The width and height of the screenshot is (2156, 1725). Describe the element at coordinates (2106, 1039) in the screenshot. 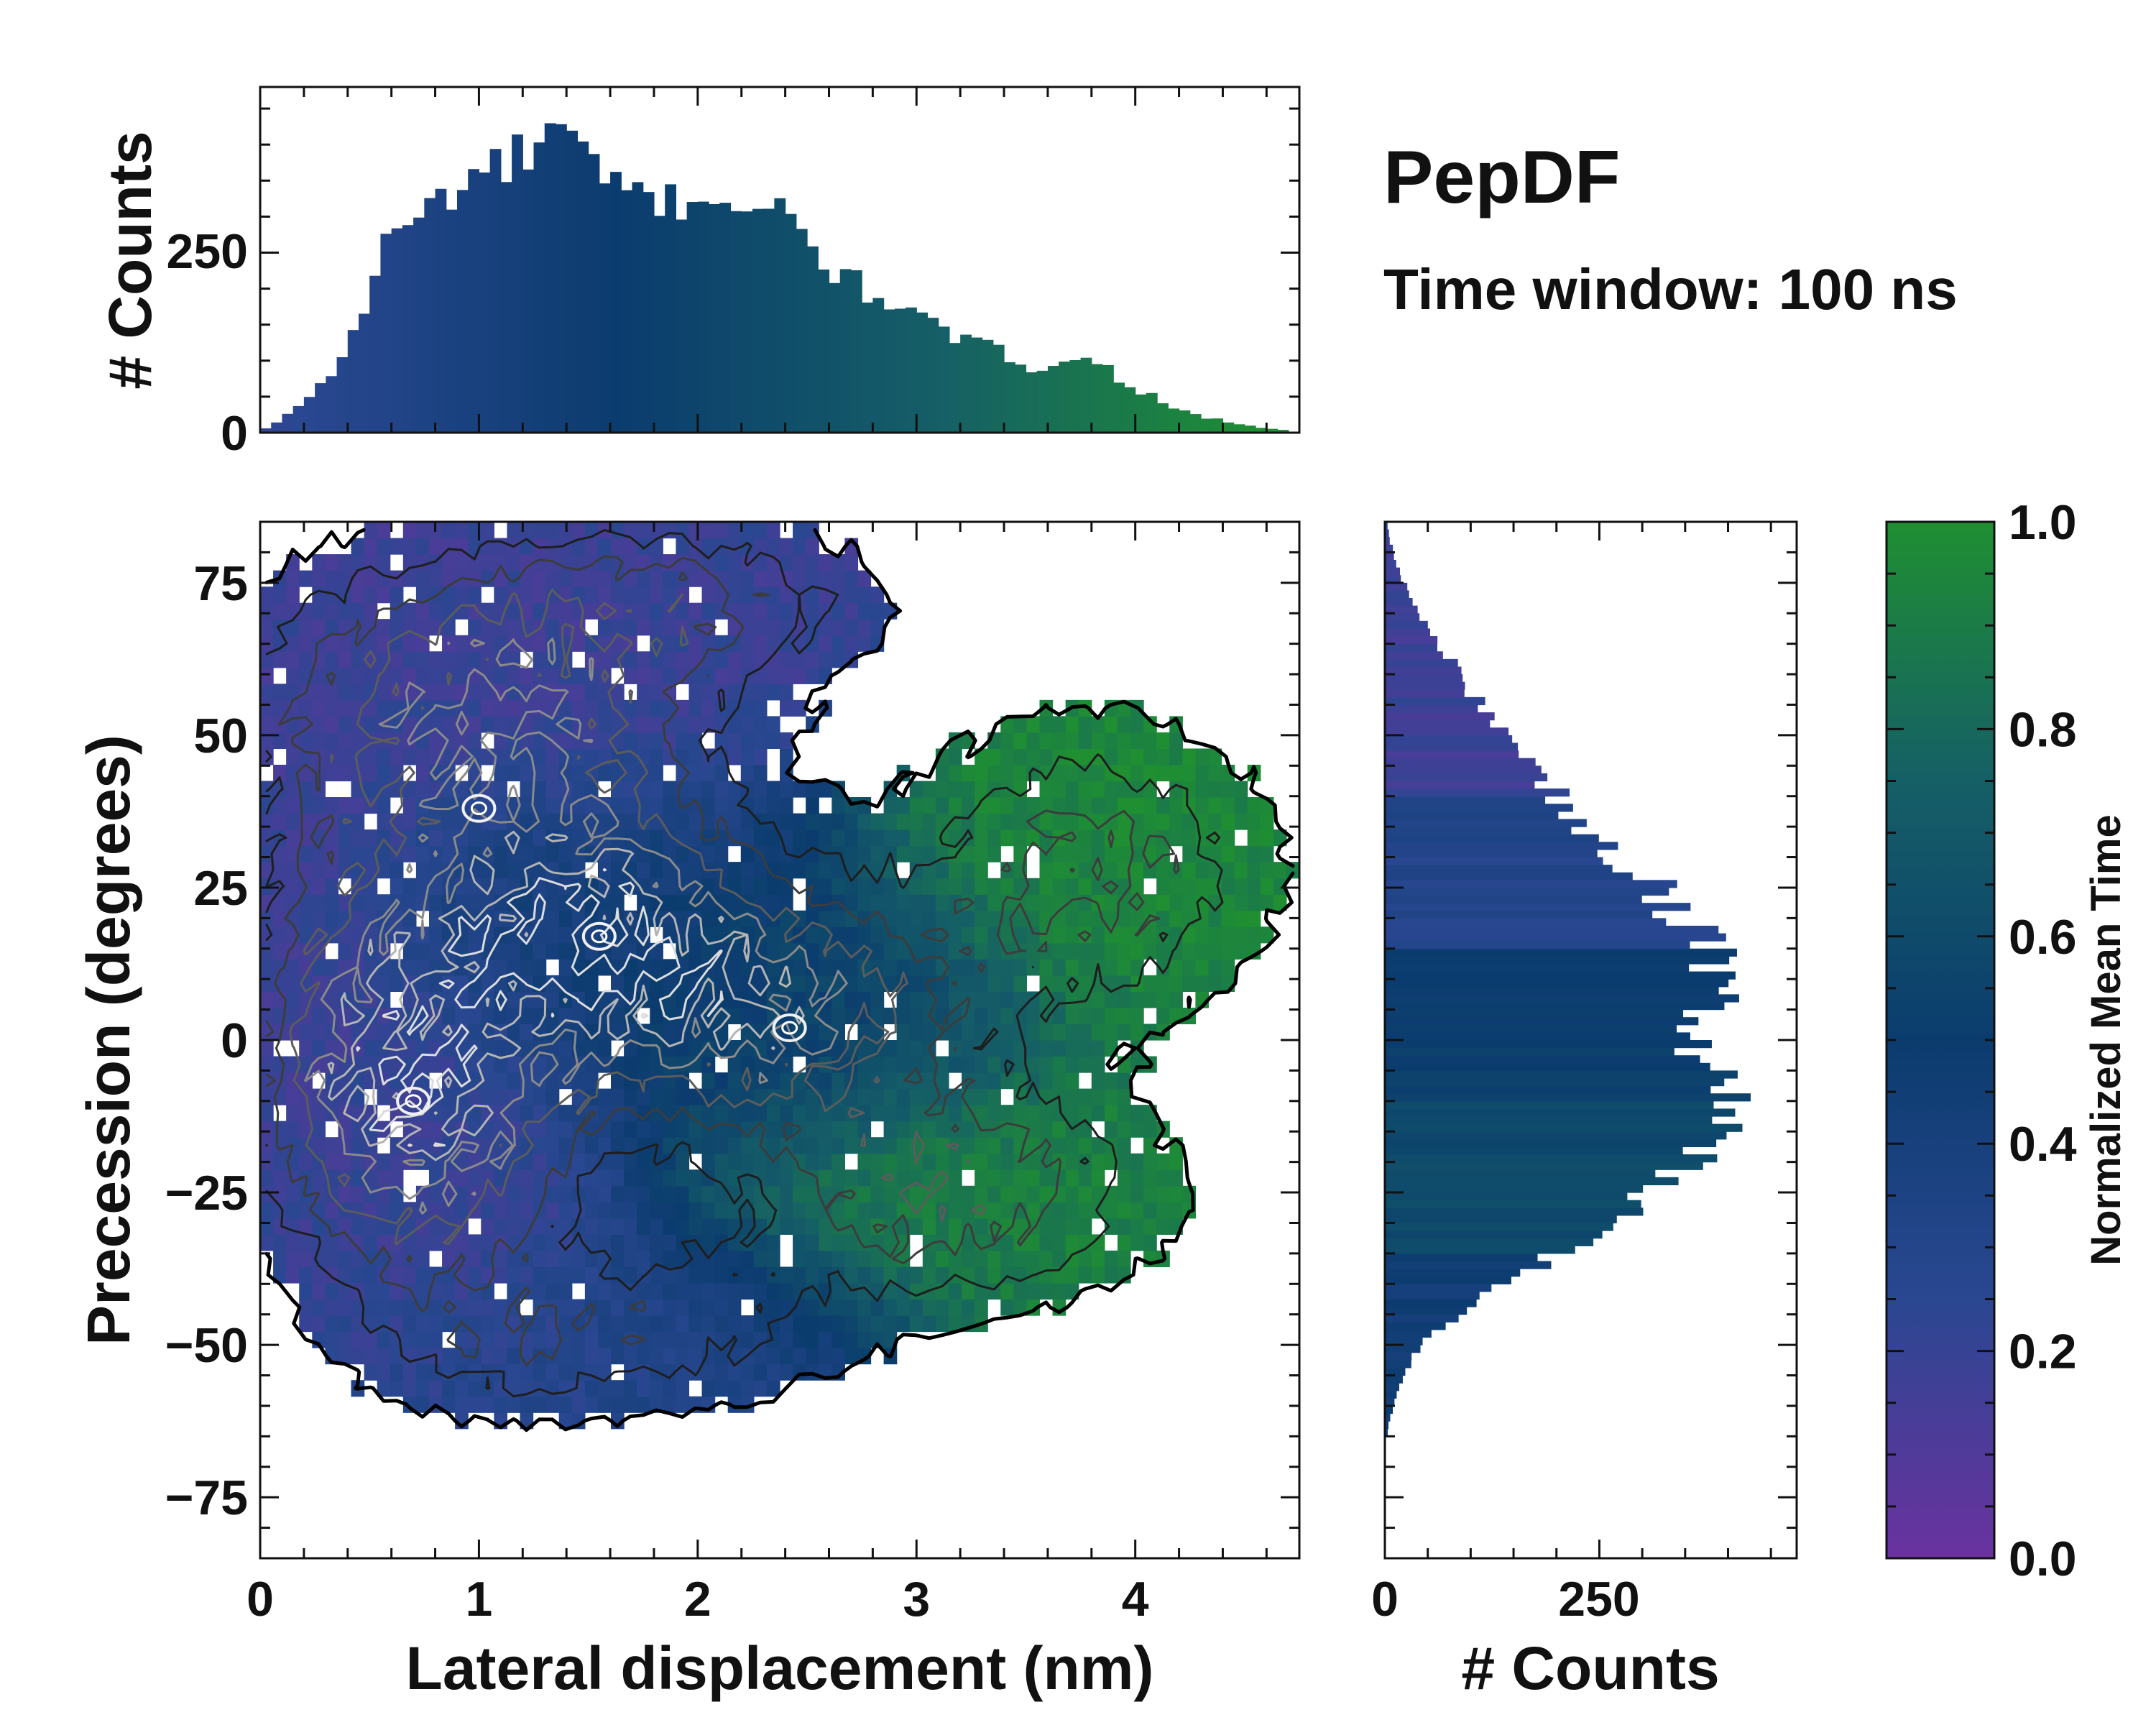

I see `colorbar-label: Normalized Mean Time` at that location.